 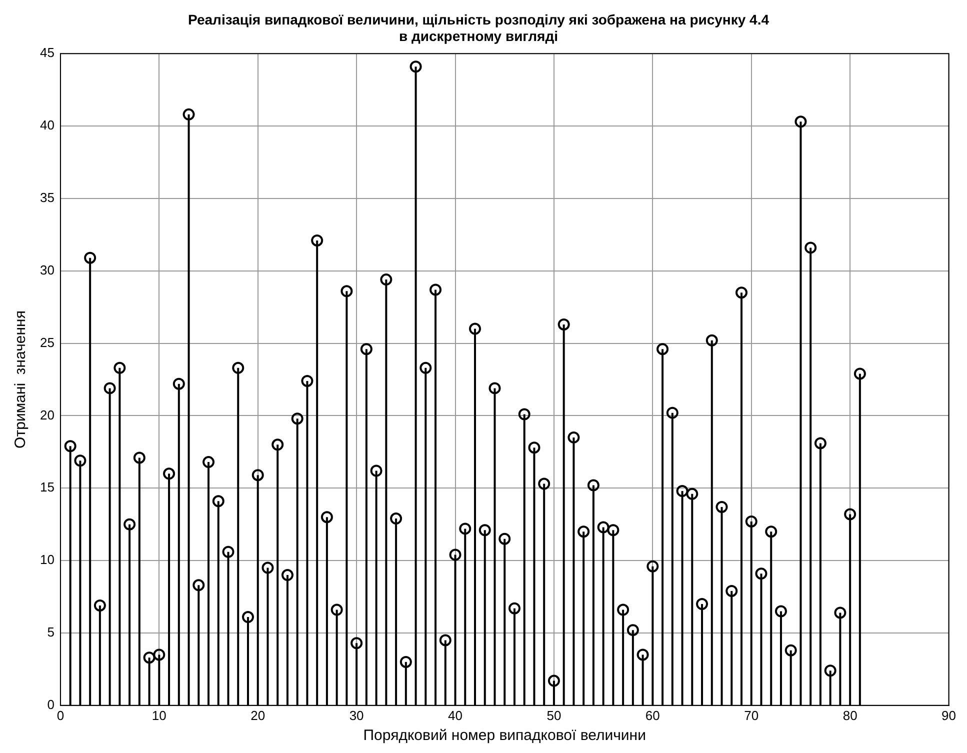 I want to click on x-tick-label: 50, so click(x=554, y=715).